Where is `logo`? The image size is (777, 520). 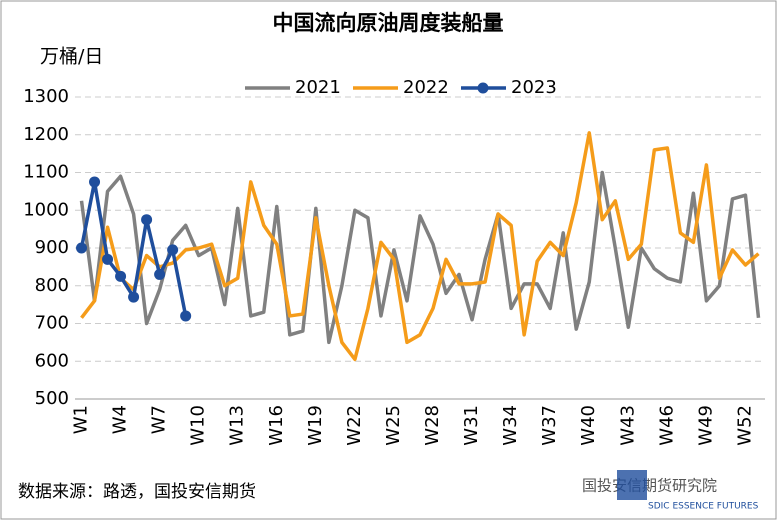
logo is located at coordinates (632, 485).